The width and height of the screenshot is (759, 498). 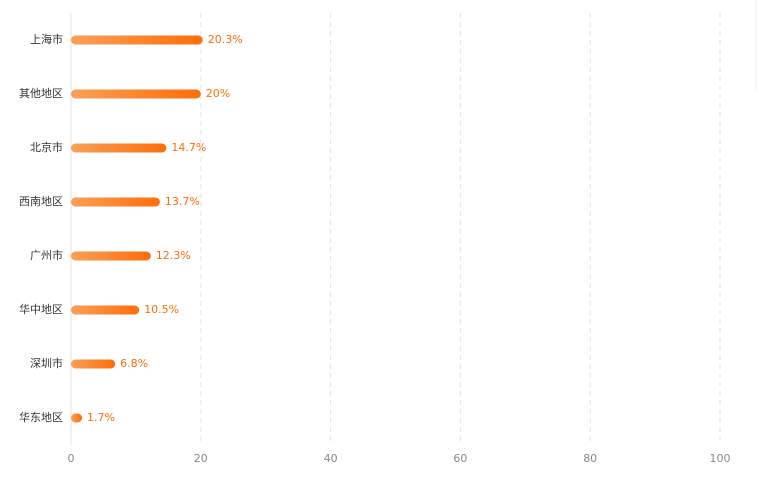 What do you see at coordinates (331, 458) in the screenshot?
I see `x-tick-label: 40` at bounding box center [331, 458].